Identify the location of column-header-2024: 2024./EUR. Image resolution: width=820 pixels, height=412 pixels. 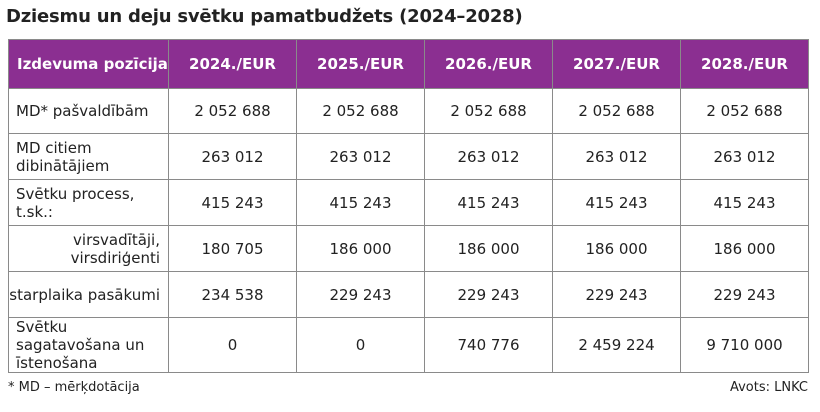
(232, 64).